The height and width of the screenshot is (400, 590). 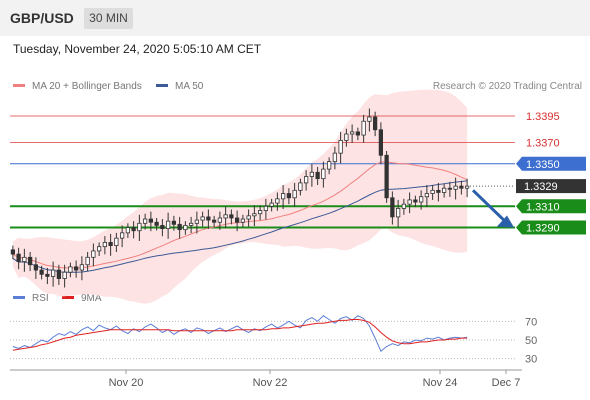 I want to click on rsi-swatch, so click(x=19, y=297).